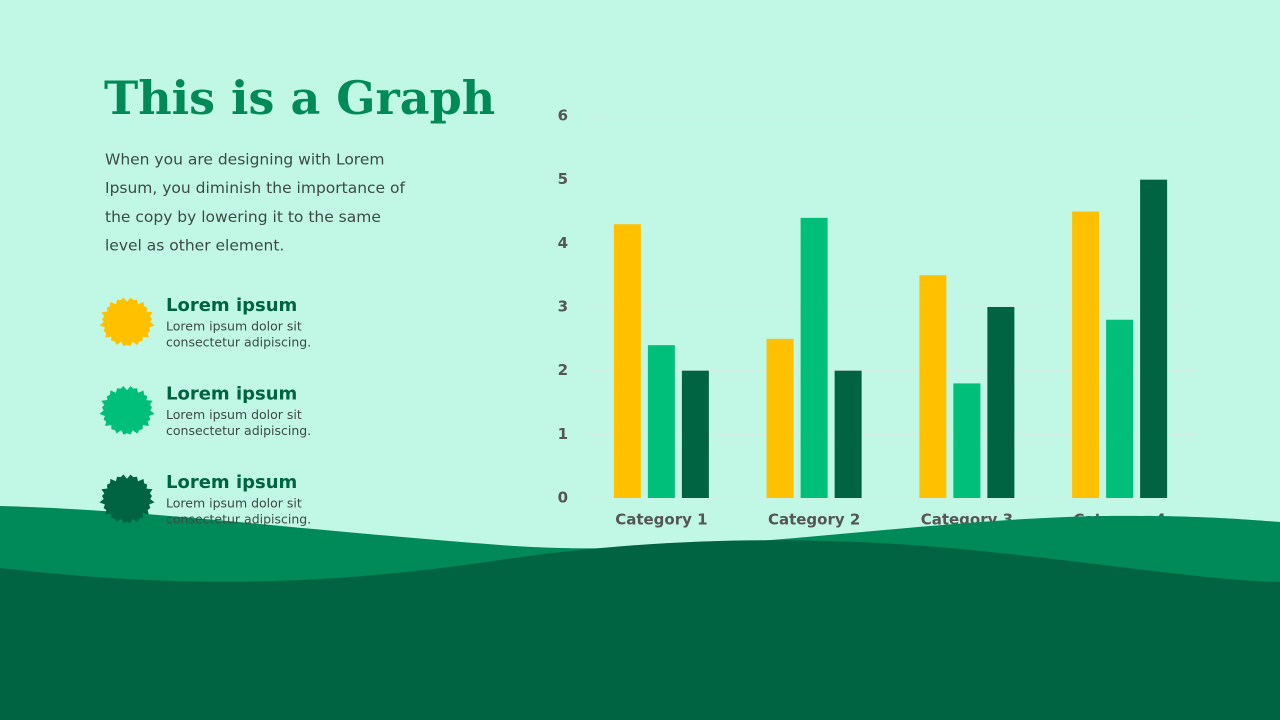  Describe the element at coordinates (563, 498) in the screenshot. I see `y-tick-label: 0` at that location.